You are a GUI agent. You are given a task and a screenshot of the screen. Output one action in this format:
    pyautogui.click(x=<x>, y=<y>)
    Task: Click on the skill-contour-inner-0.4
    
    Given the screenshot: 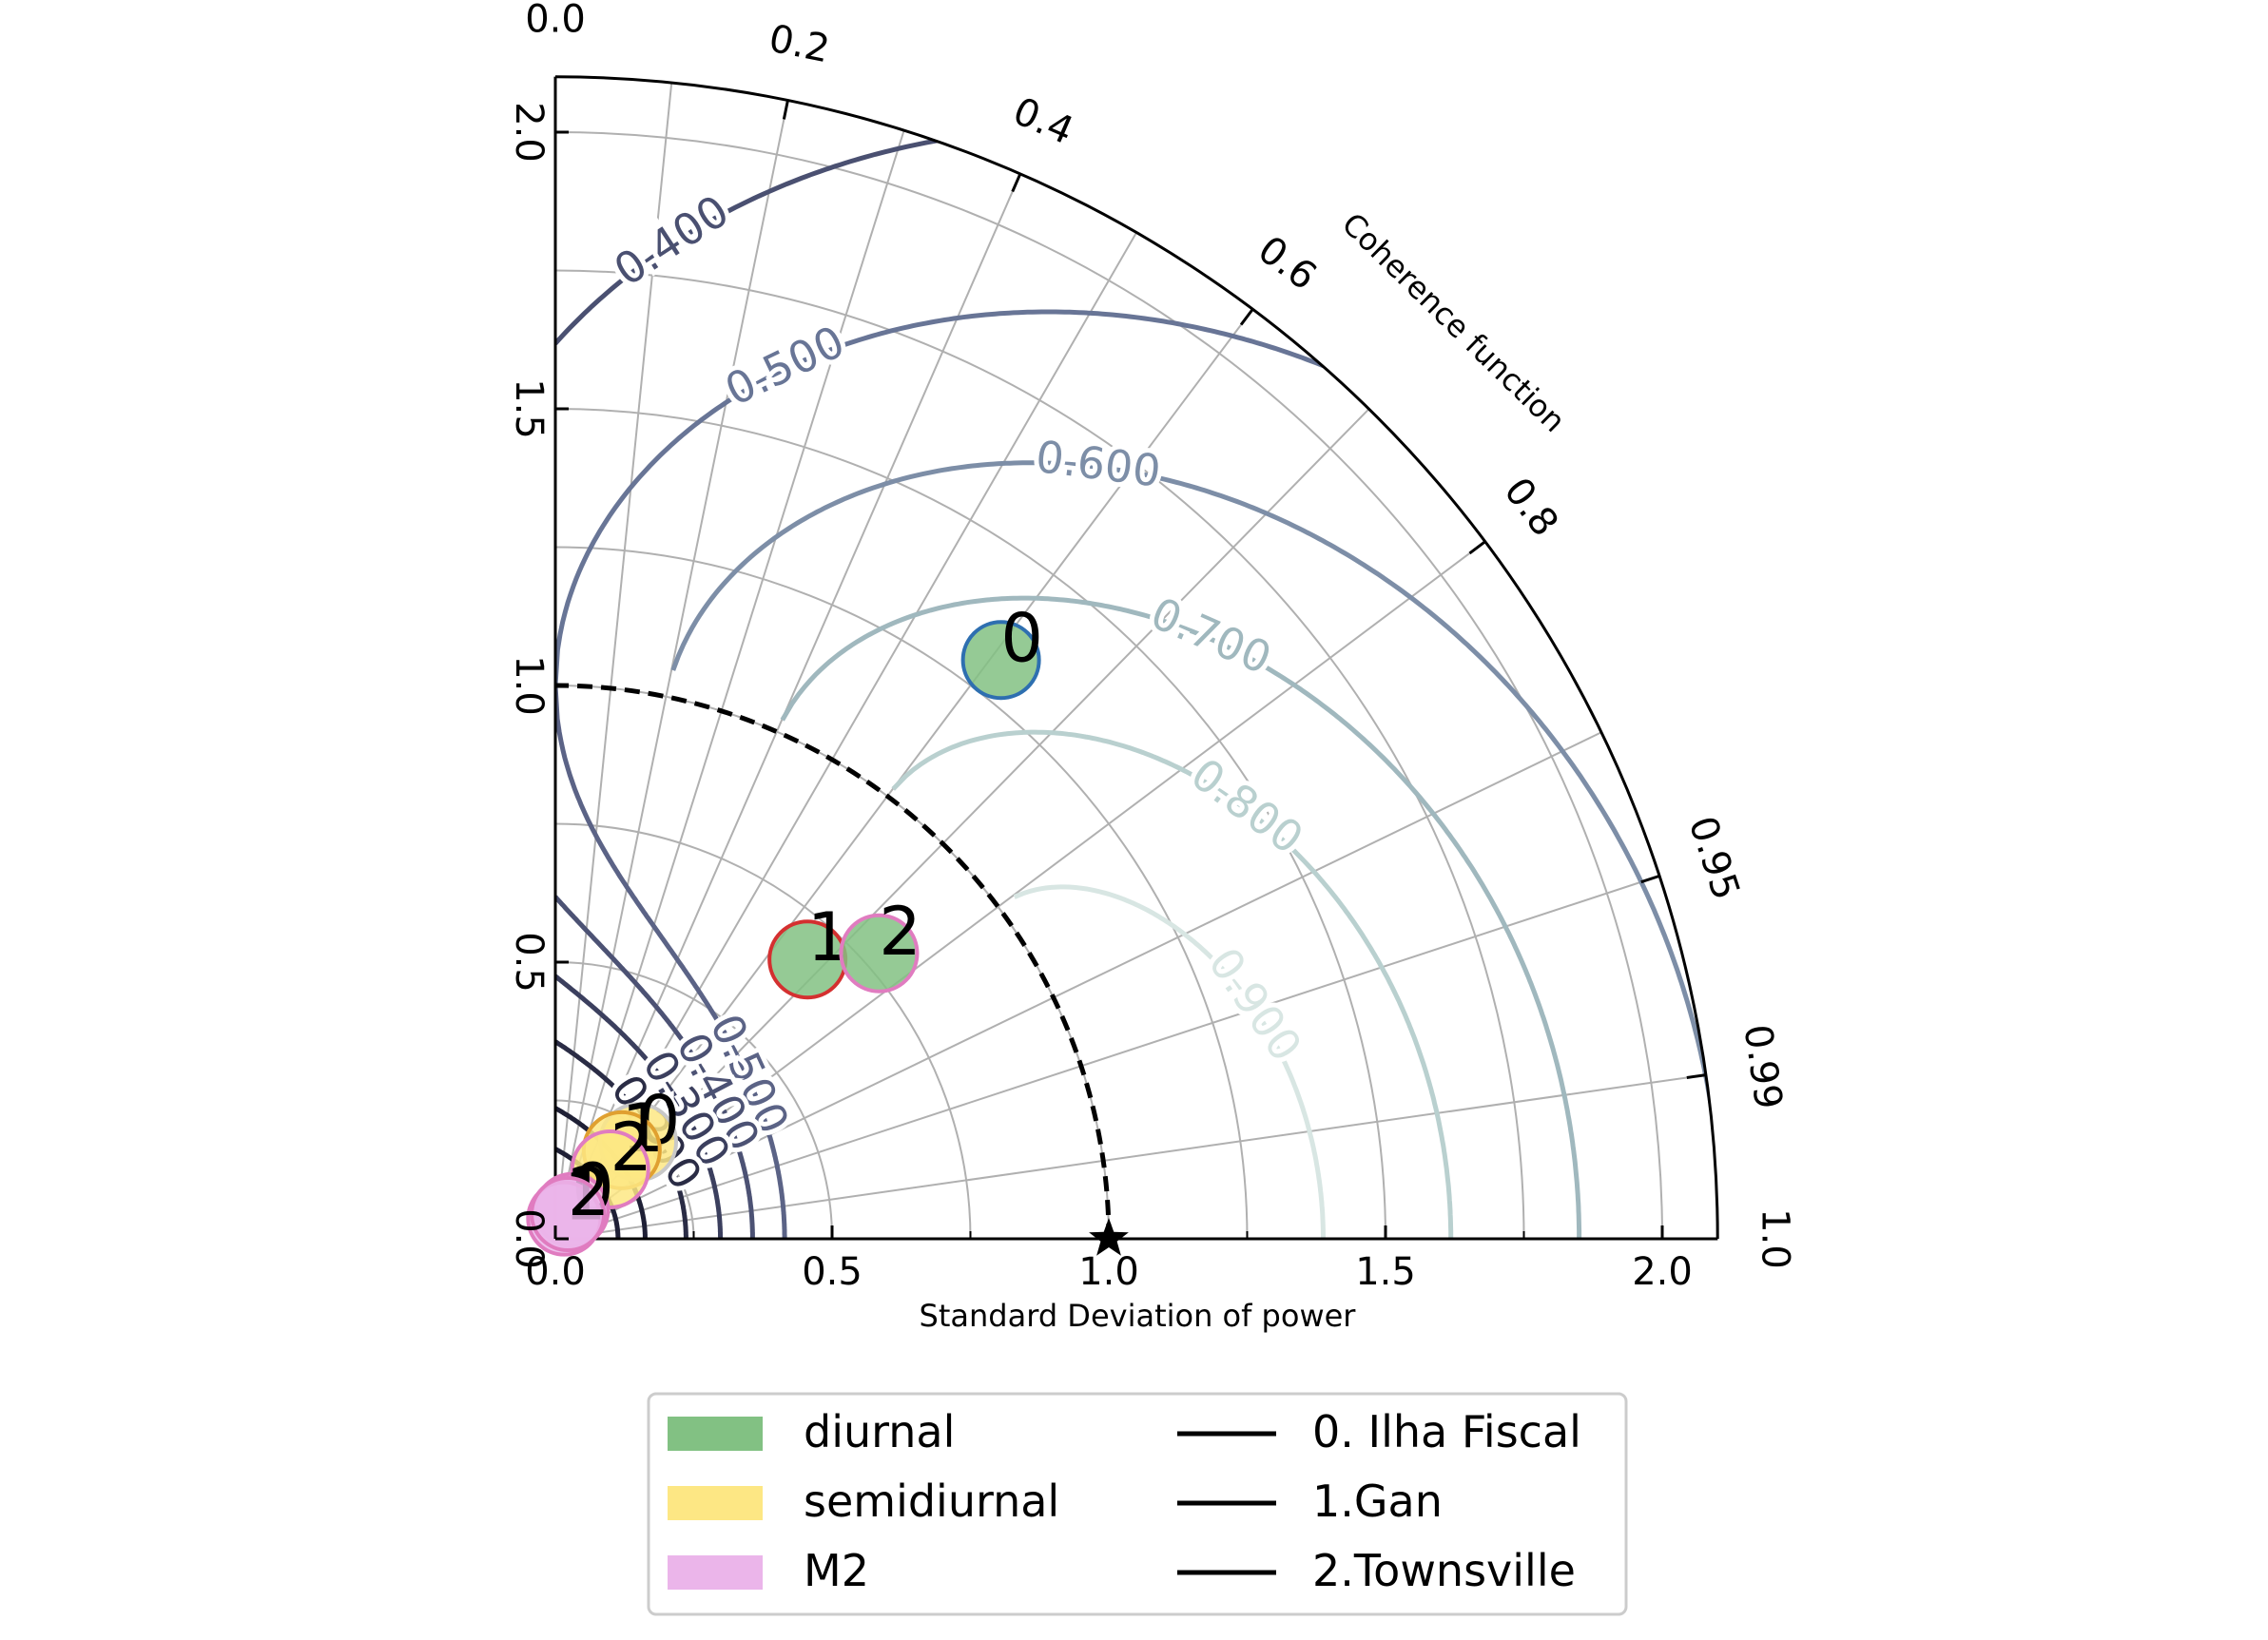 What is the action you would take?
    pyautogui.click(x=655, y=1067)
    